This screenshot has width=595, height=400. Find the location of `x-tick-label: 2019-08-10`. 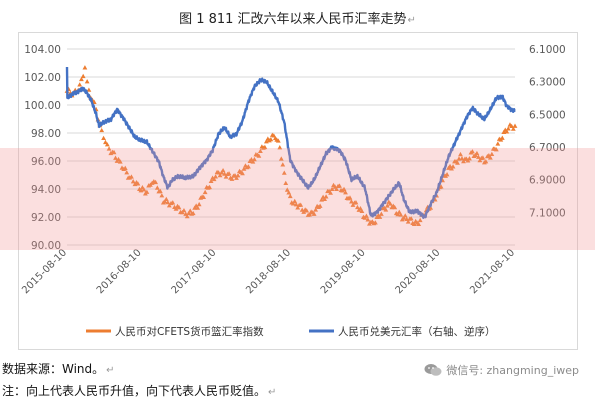

x-tick-label: 2019-08-10 is located at coordinates (343, 271).